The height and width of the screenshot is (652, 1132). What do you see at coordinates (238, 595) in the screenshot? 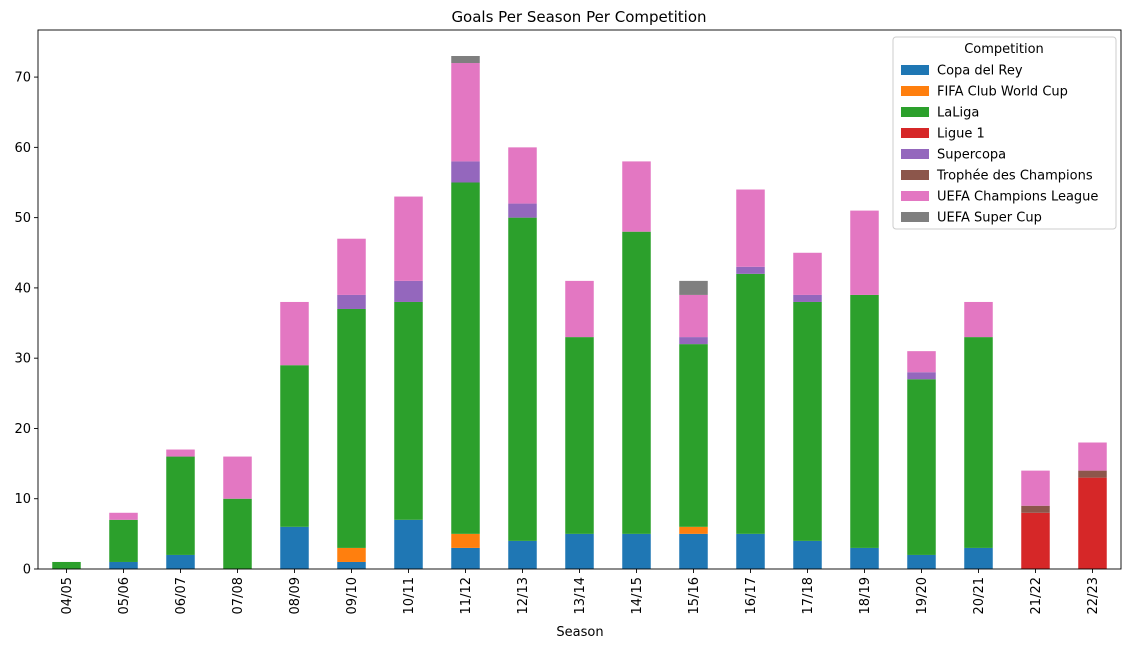
I see `x-tick-label: 07/08` at bounding box center [238, 595].